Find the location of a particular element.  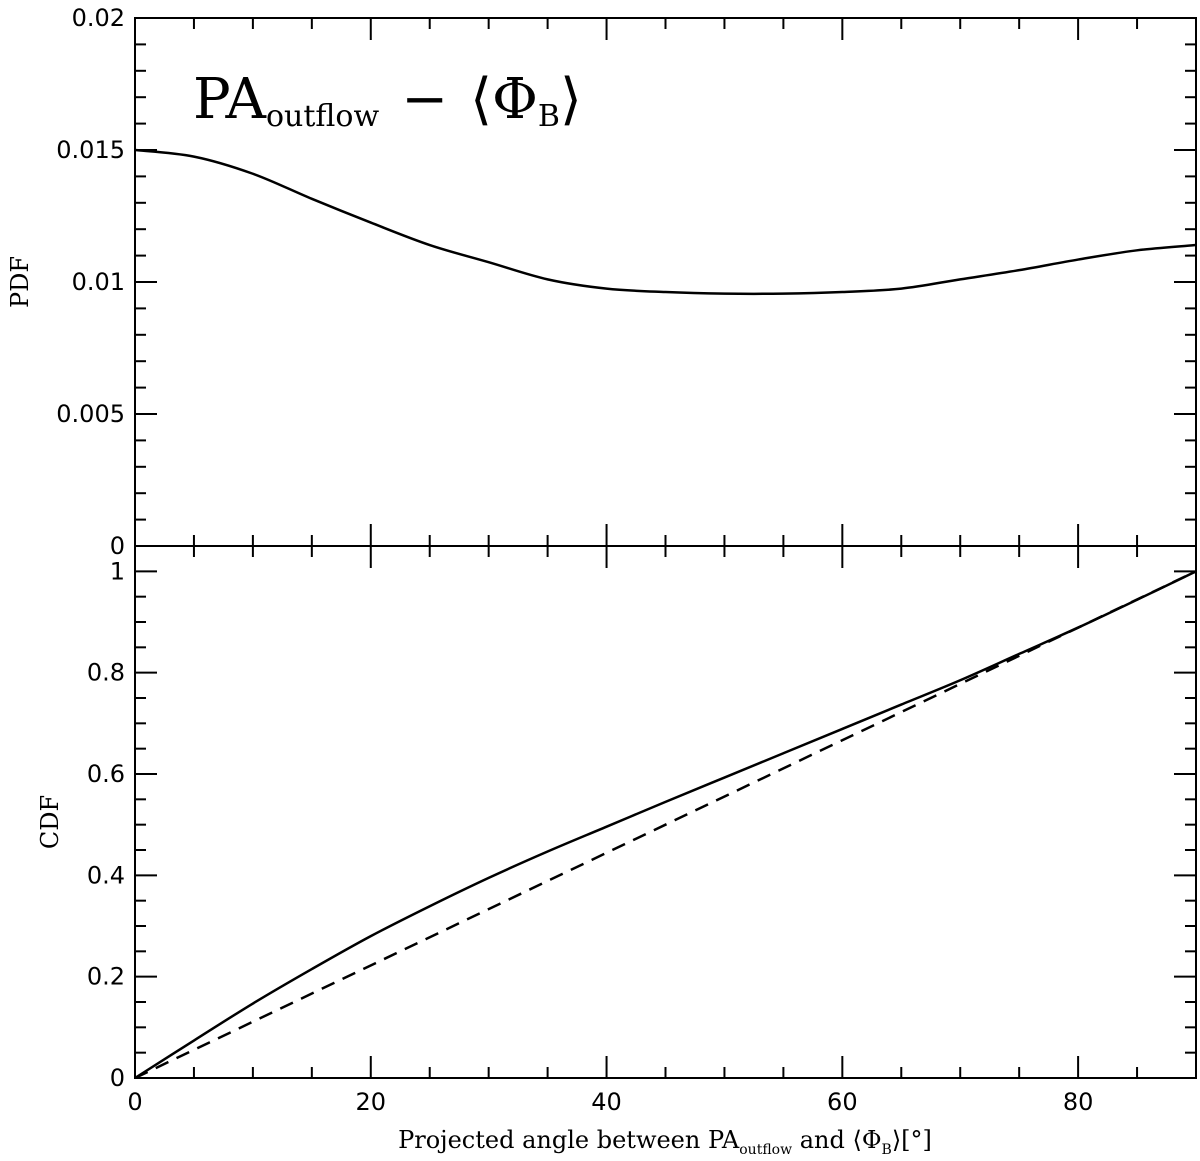

annotation-phi: Φ is located at coordinates (515, 99).